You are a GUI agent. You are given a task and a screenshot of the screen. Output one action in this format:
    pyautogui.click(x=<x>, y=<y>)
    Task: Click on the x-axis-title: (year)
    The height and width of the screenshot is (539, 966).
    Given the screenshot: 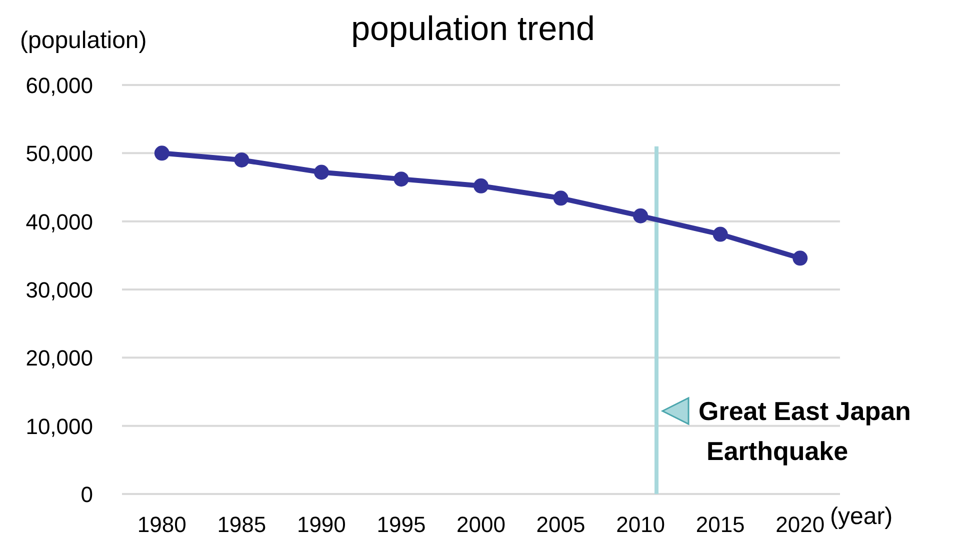 What is the action you would take?
    pyautogui.click(x=861, y=516)
    